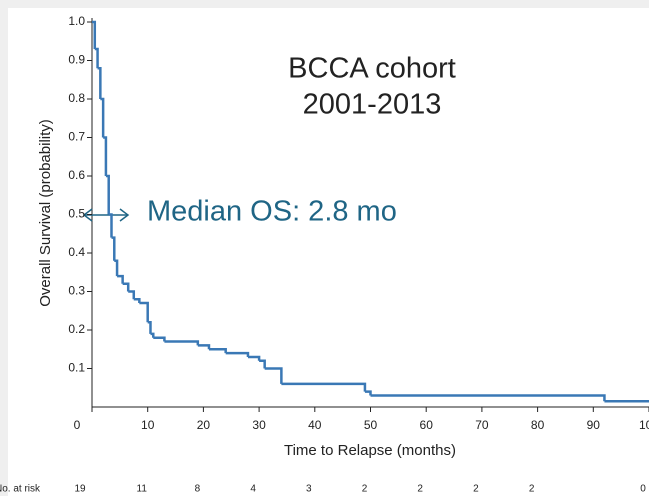  Describe the element at coordinates (538, 425) in the screenshot. I see `x-tick-label: 80` at that location.